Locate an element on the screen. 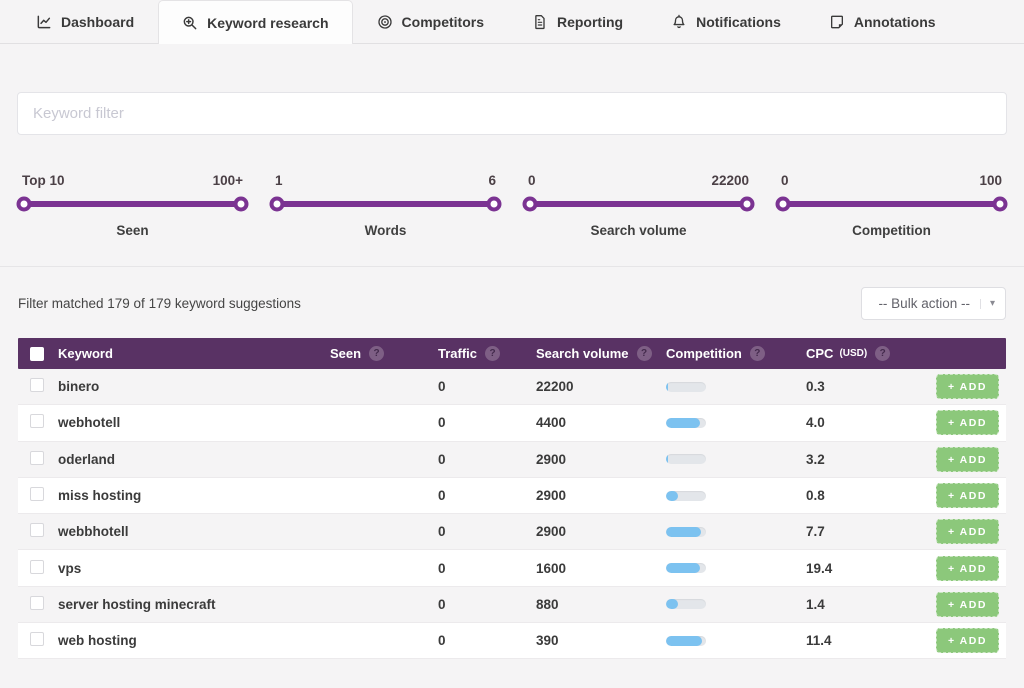 This screenshot has height=688, width=1024. table-row: server hosting minecraft 0 880 1.4 + ADD is located at coordinates (512, 605).